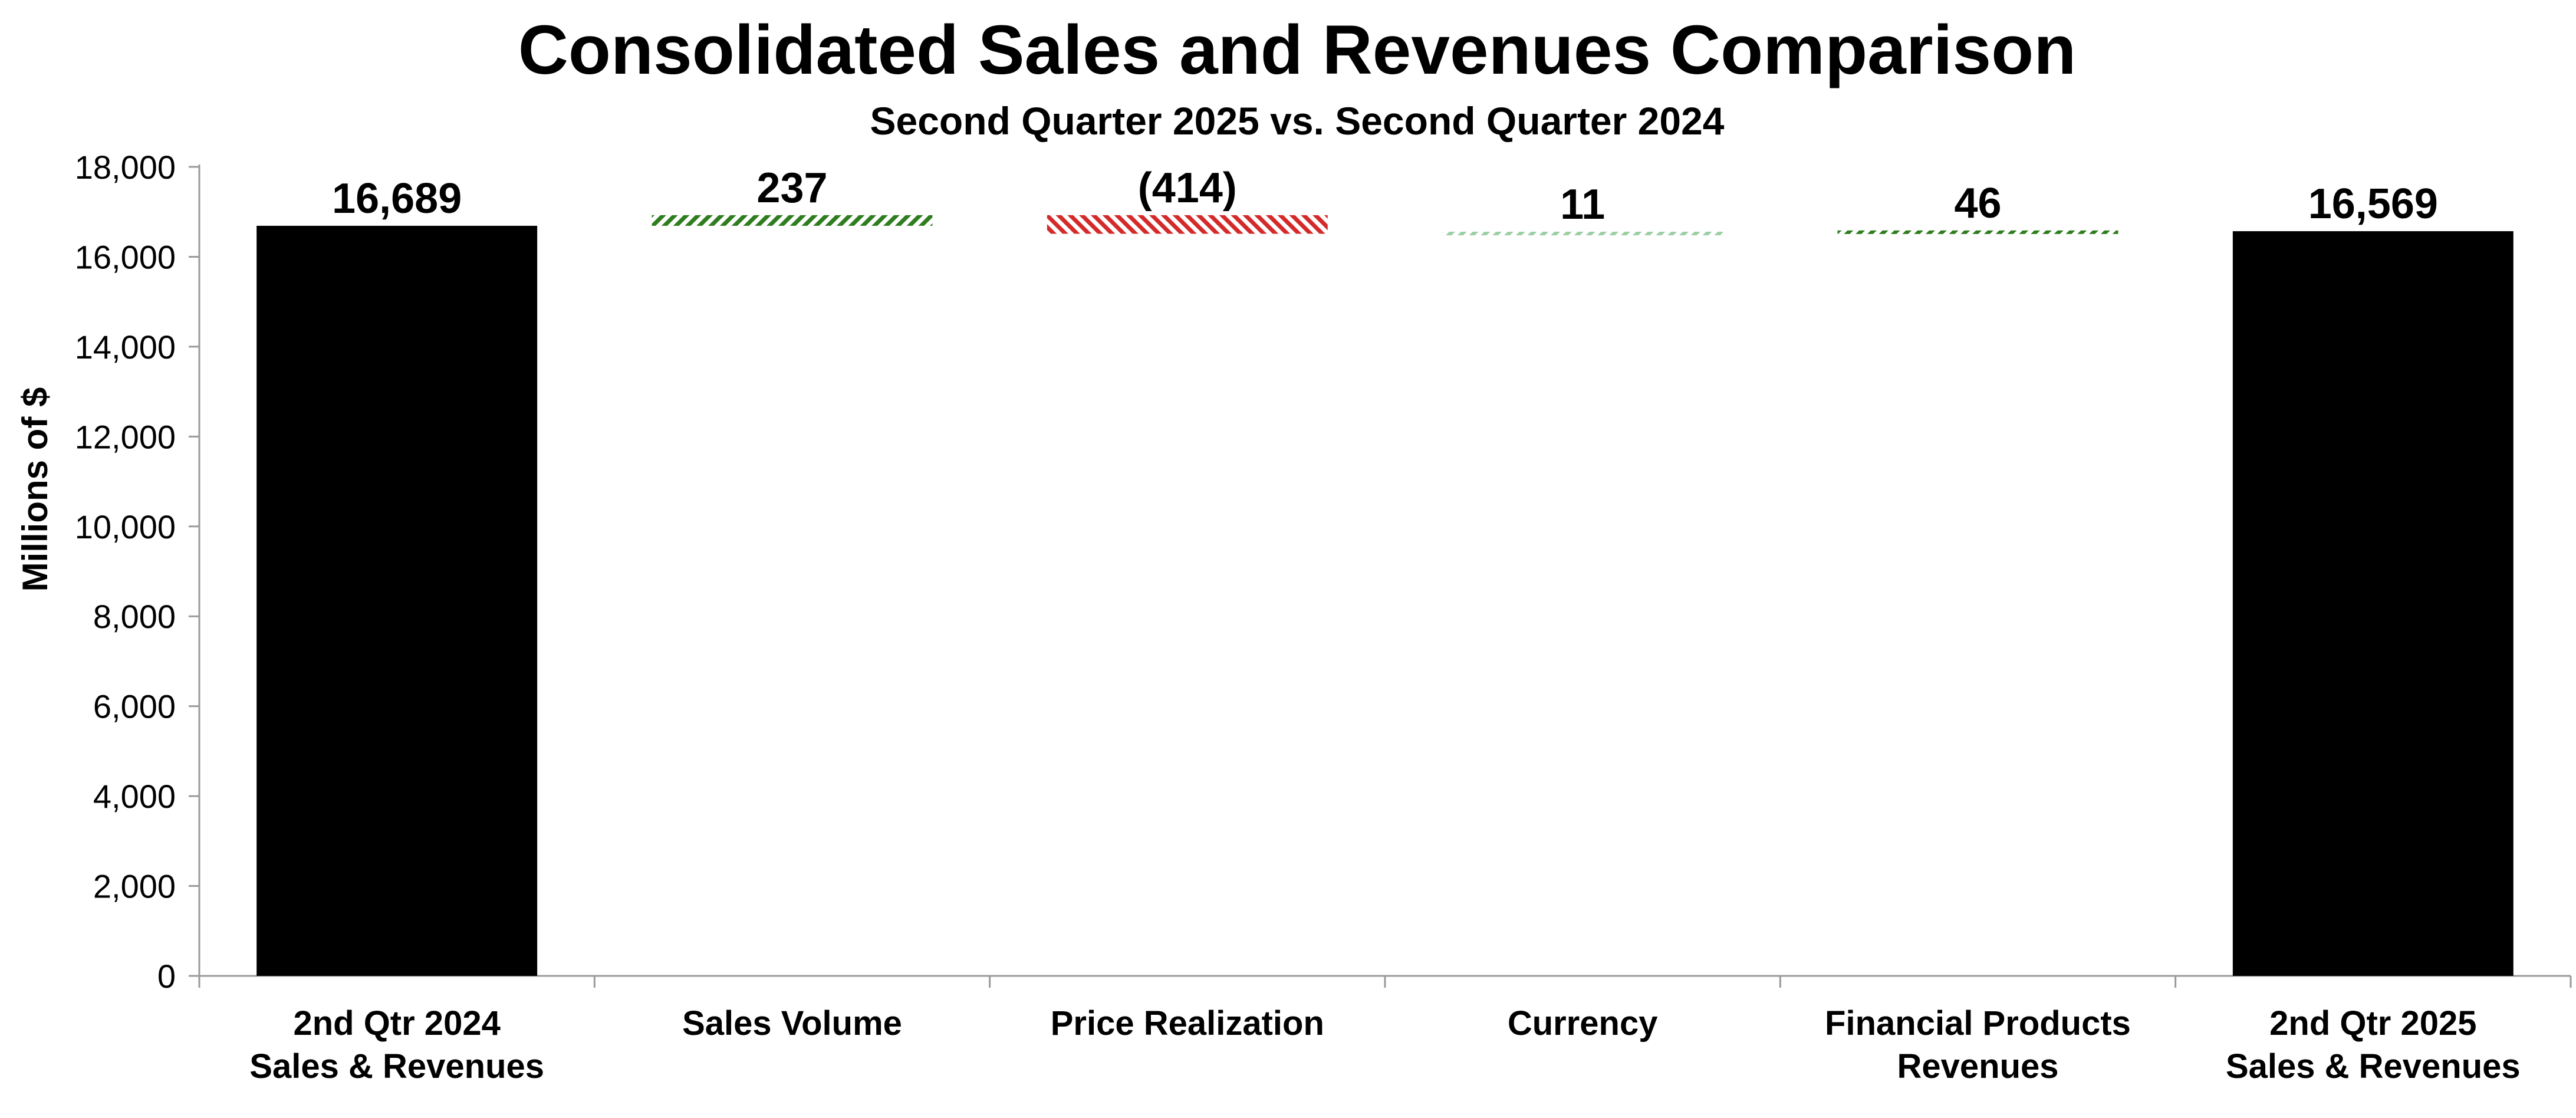 This screenshot has height=1118, width=2576. I want to click on y-axis-label: Millions of $, so click(35, 489).